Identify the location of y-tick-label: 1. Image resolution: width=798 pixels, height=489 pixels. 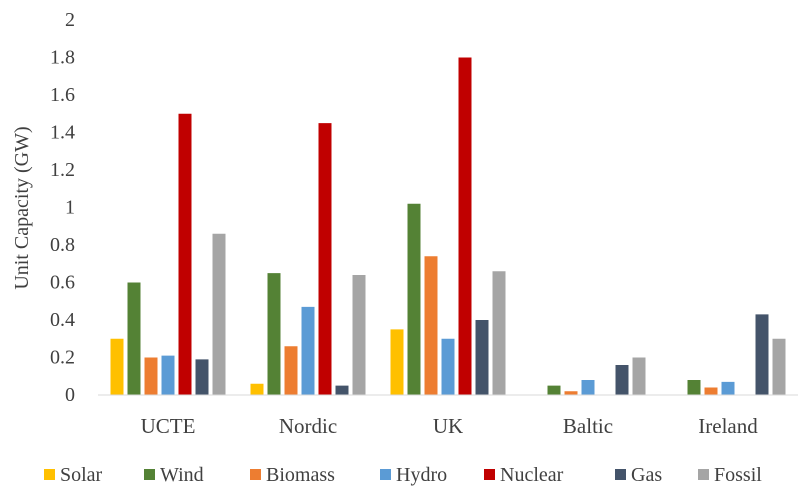
(70, 208).